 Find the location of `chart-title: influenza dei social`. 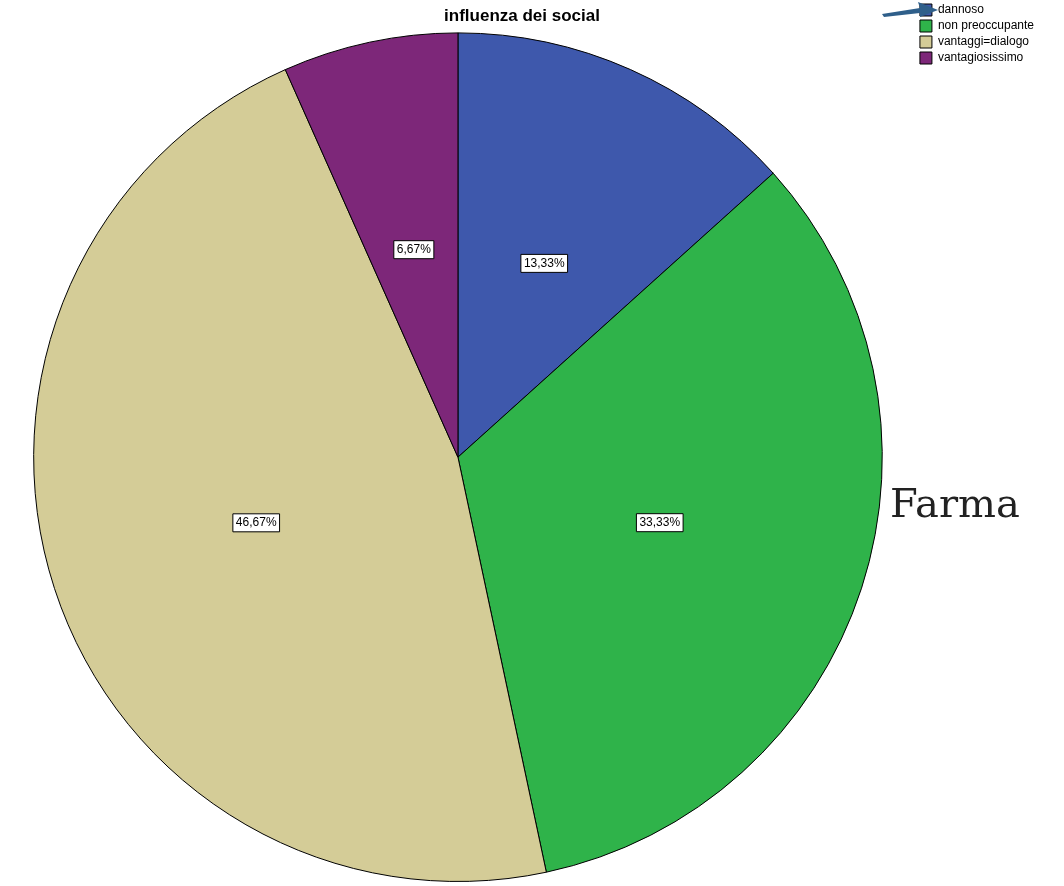

chart-title: influenza dei social is located at coordinates (522, 15).